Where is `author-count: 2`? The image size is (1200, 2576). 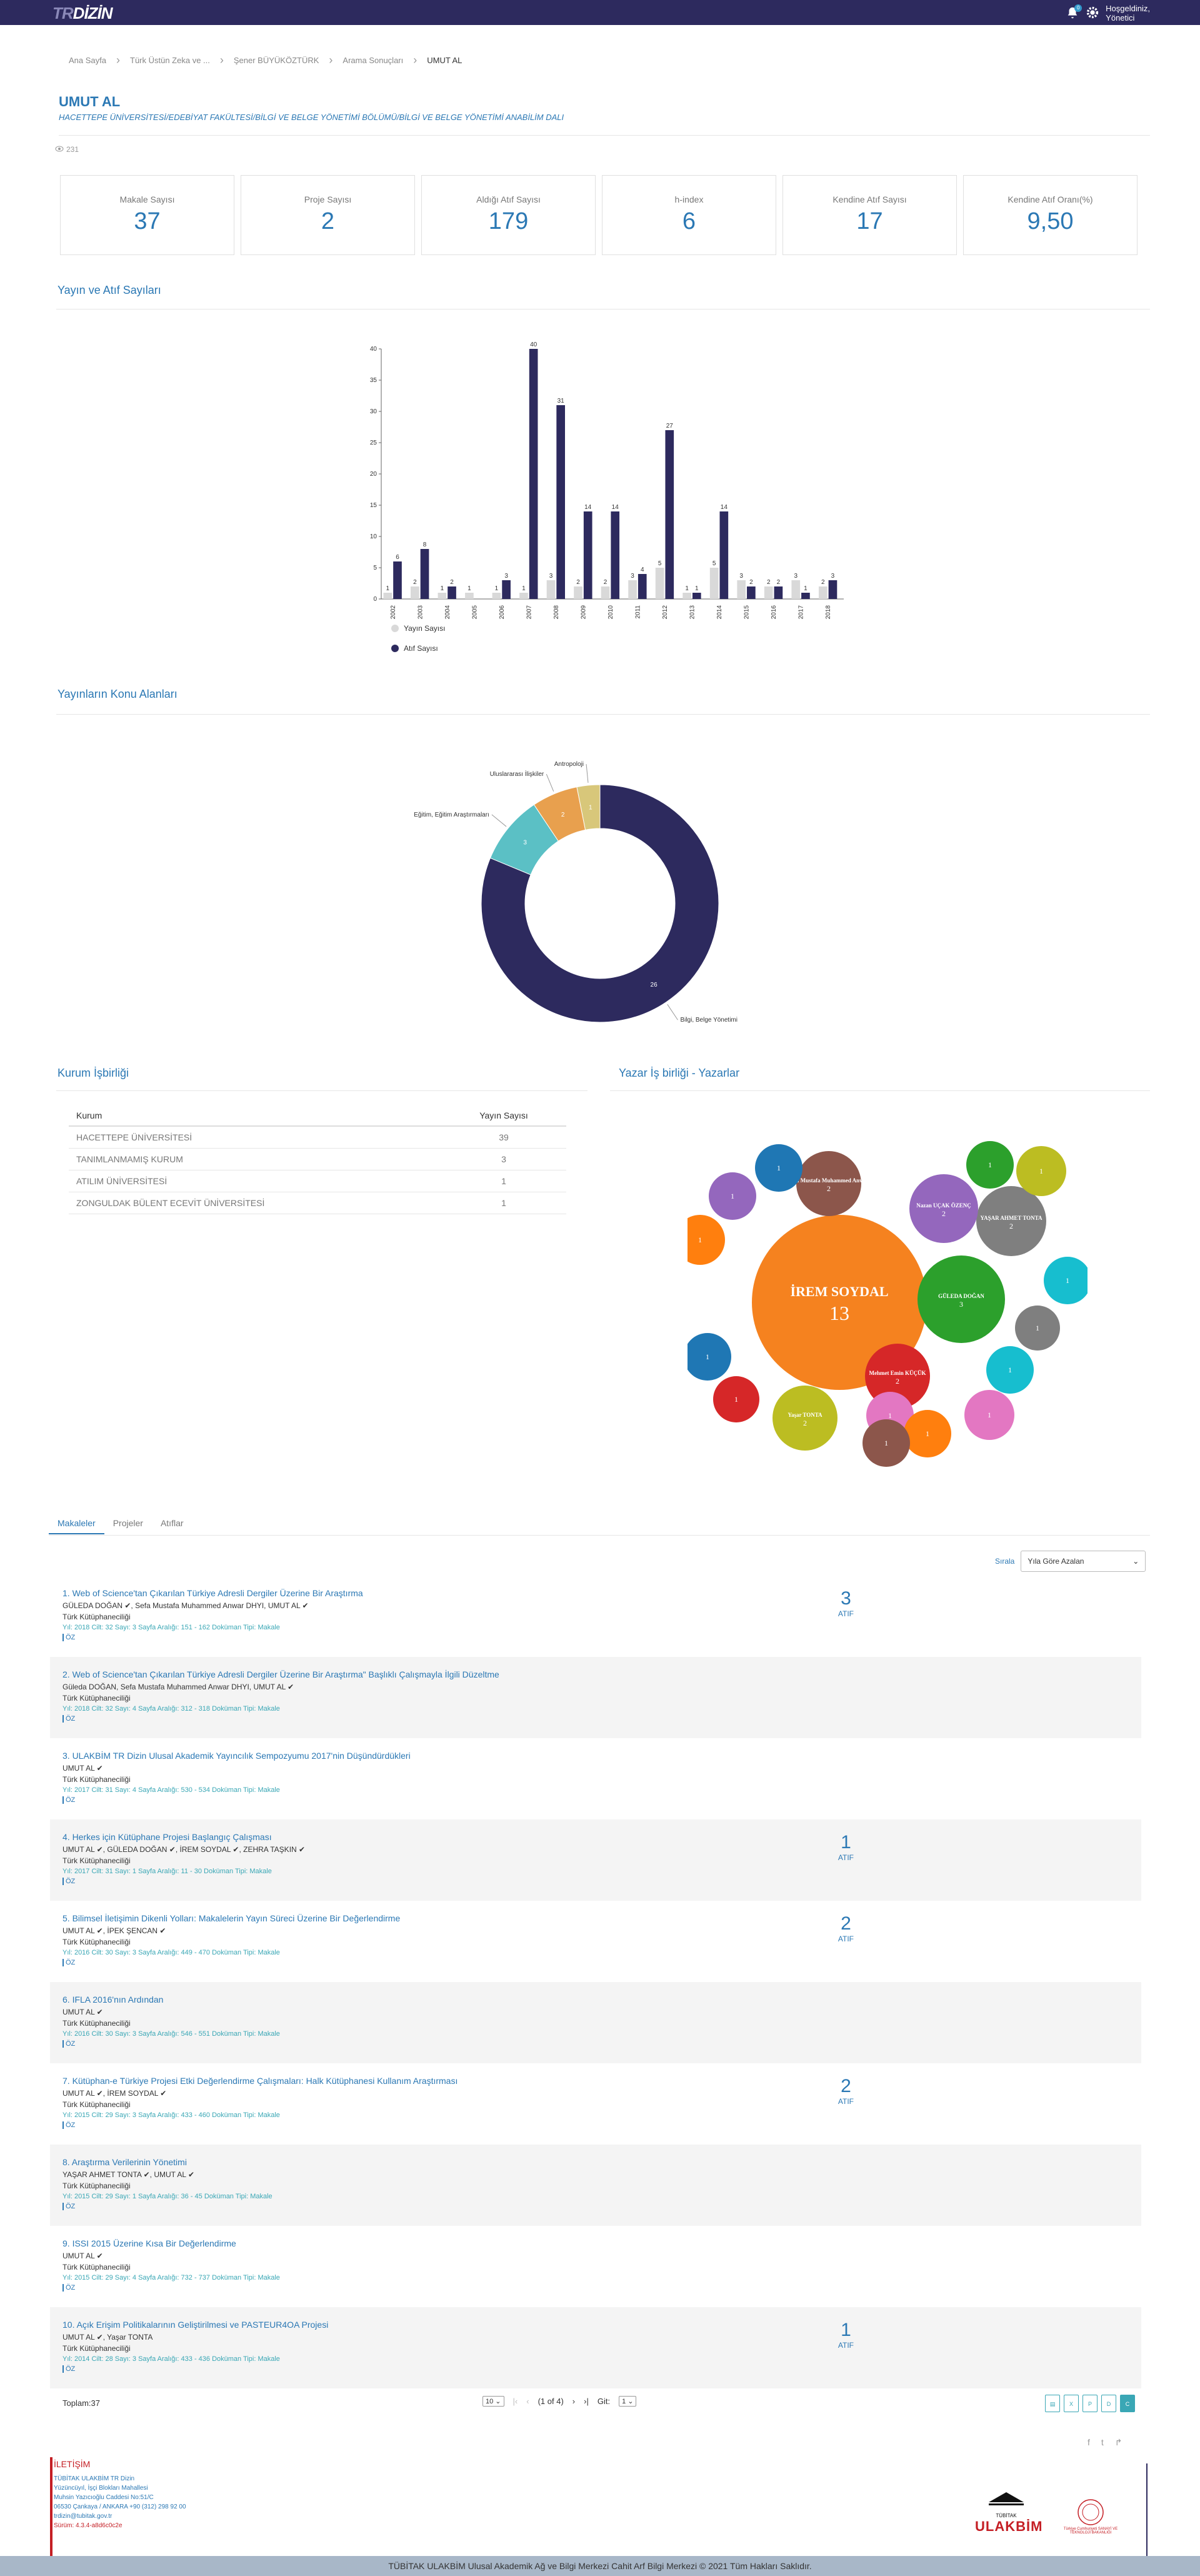 author-count: 2 is located at coordinates (829, 1188).